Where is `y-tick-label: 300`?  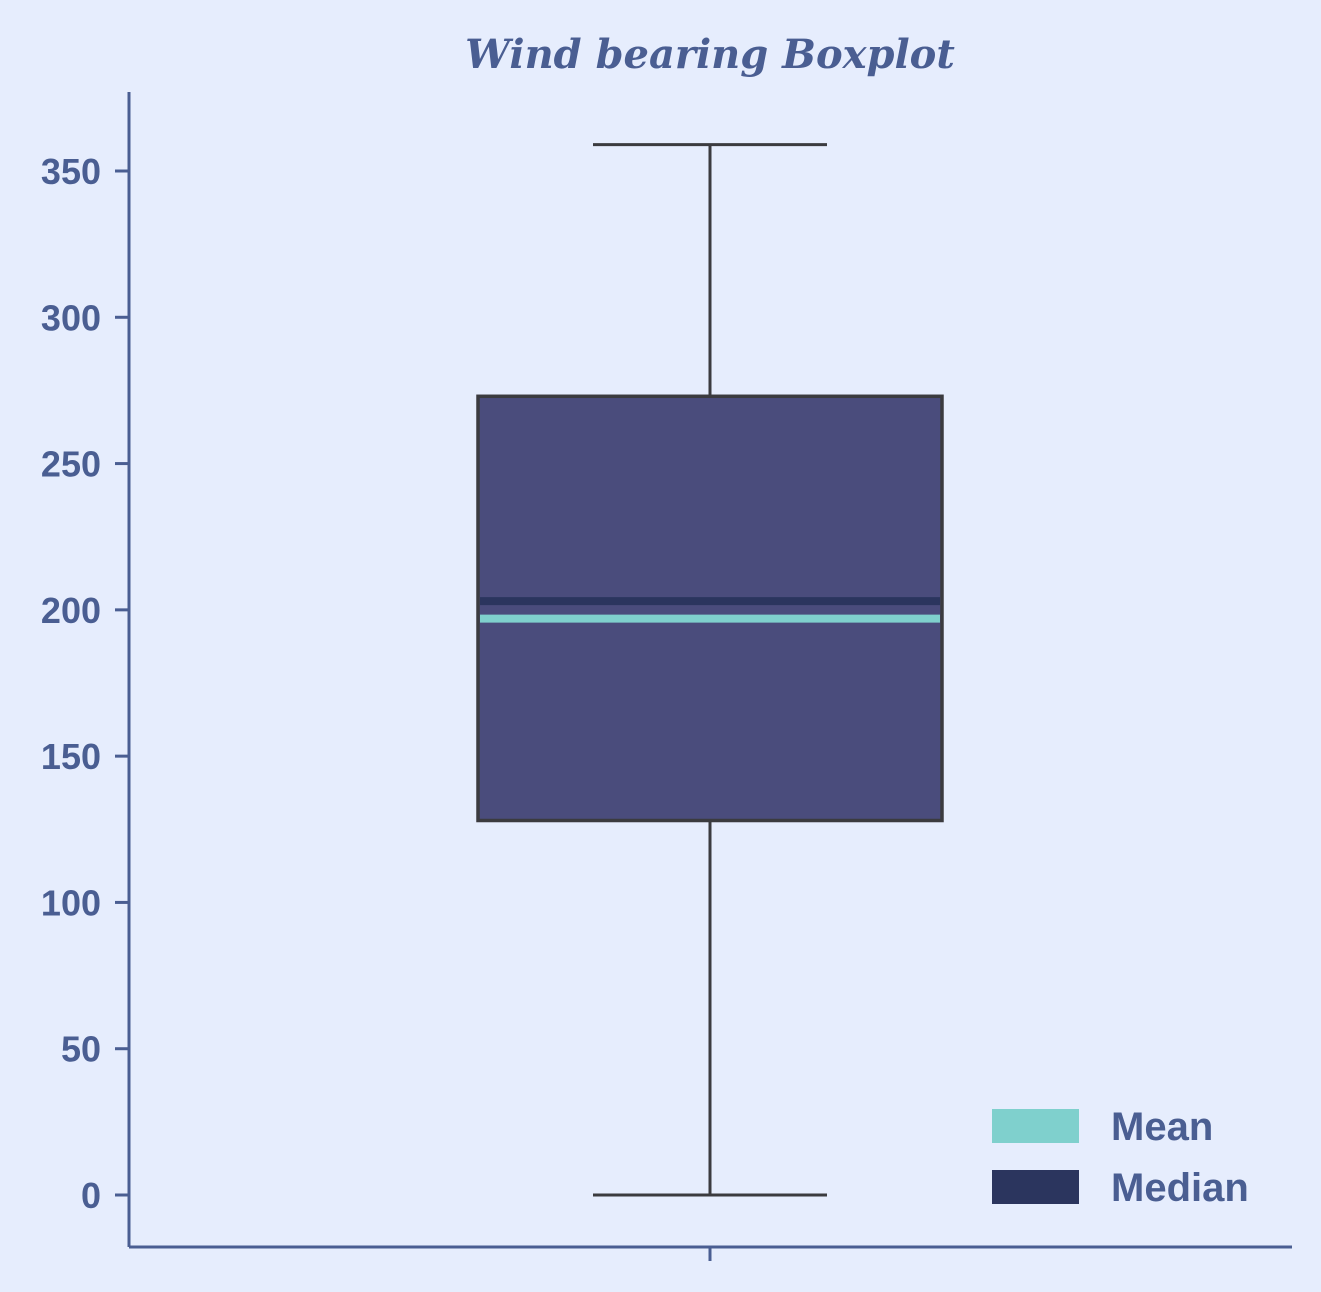
y-tick-label: 300 is located at coordinates (71, 317).